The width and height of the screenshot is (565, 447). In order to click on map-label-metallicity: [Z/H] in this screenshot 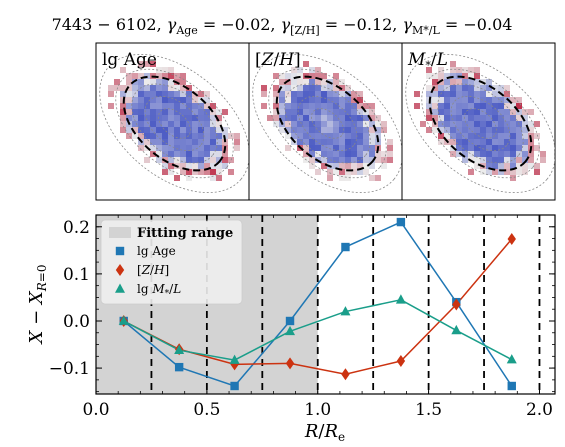, I will do `click(278, 60)`.